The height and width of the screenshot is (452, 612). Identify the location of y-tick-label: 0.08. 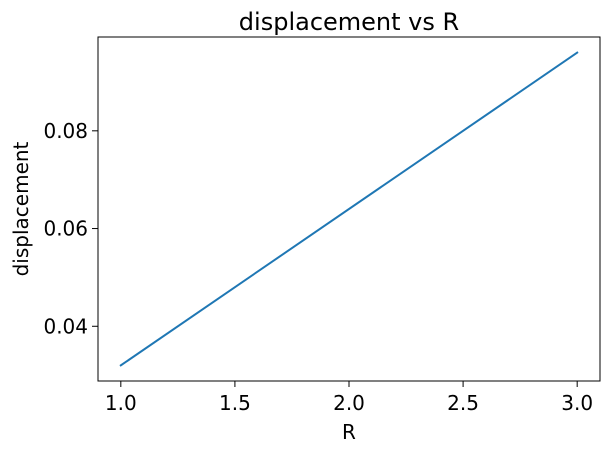
(65, 131).